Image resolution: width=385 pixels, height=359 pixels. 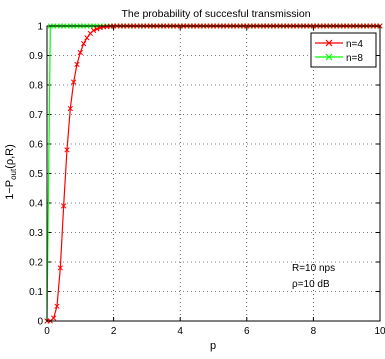 What do you see at coordinates (379, 331) in the screenshot?
I see `x-tick-label: 10` at bounding box center [379, 331].